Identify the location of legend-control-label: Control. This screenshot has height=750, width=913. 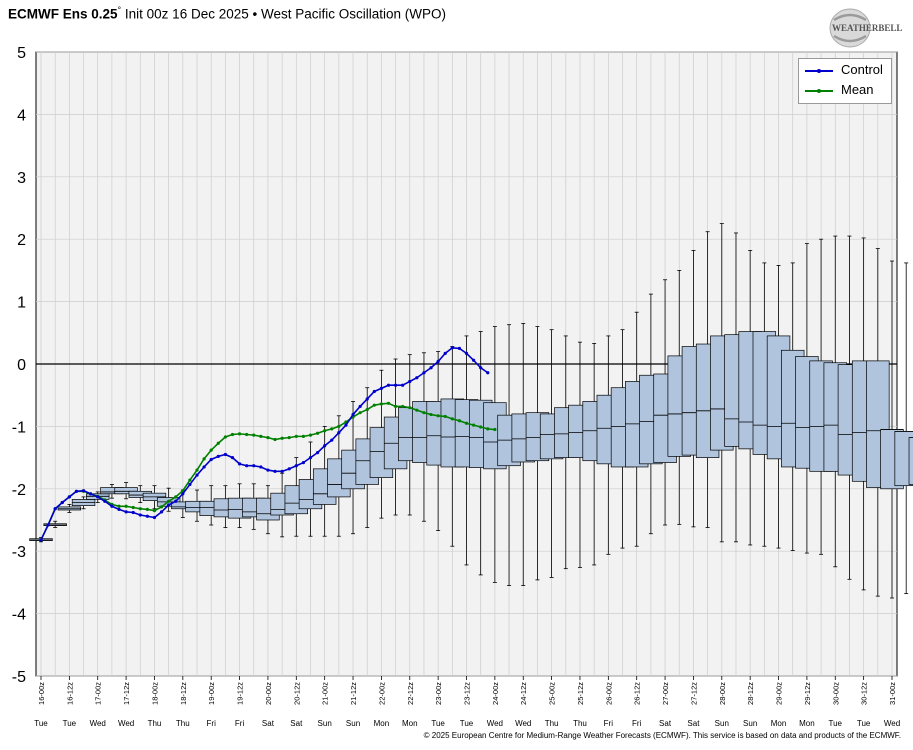
(862, 69).